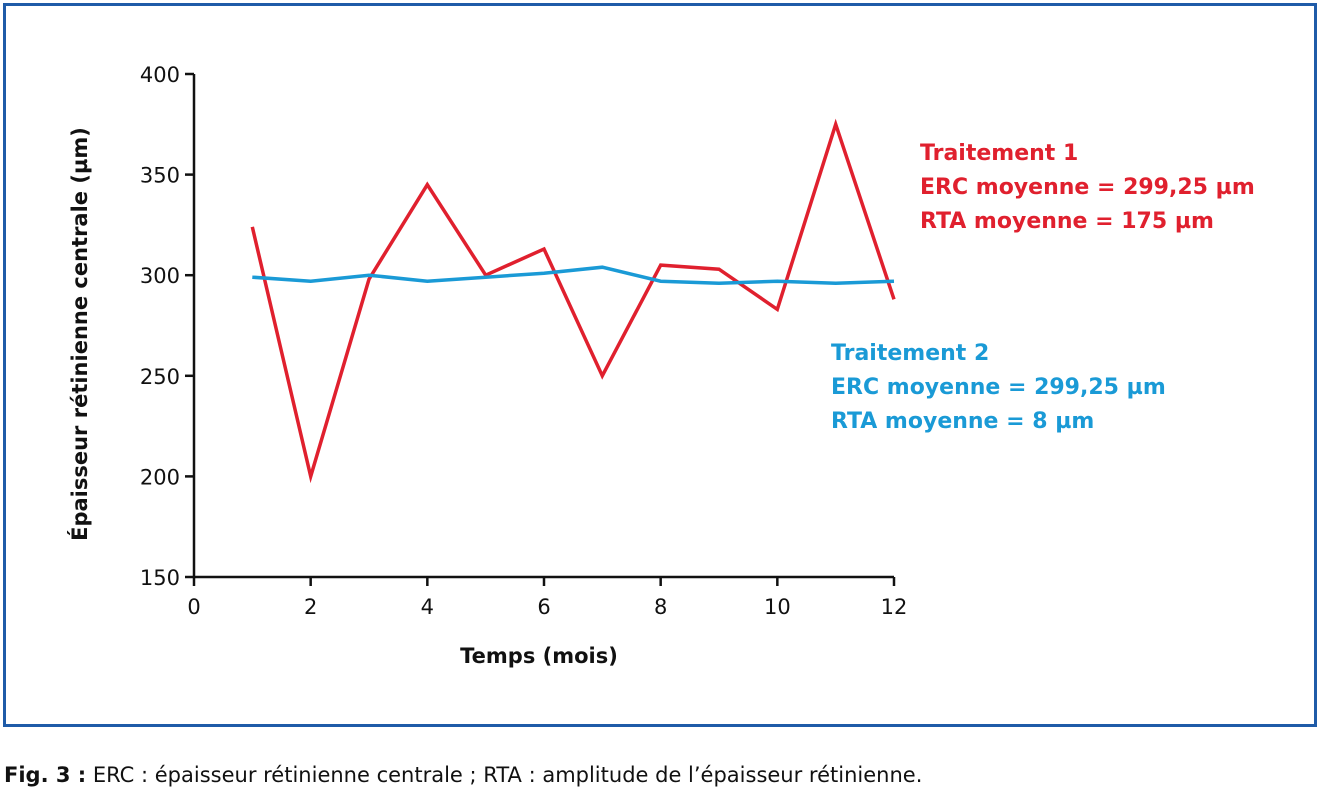 Image resolution: width=1320 pixels, height=795 pixels. I want to click on annotation-2-line-3: RTA moyenne = 8 µm, so click(962, 421).